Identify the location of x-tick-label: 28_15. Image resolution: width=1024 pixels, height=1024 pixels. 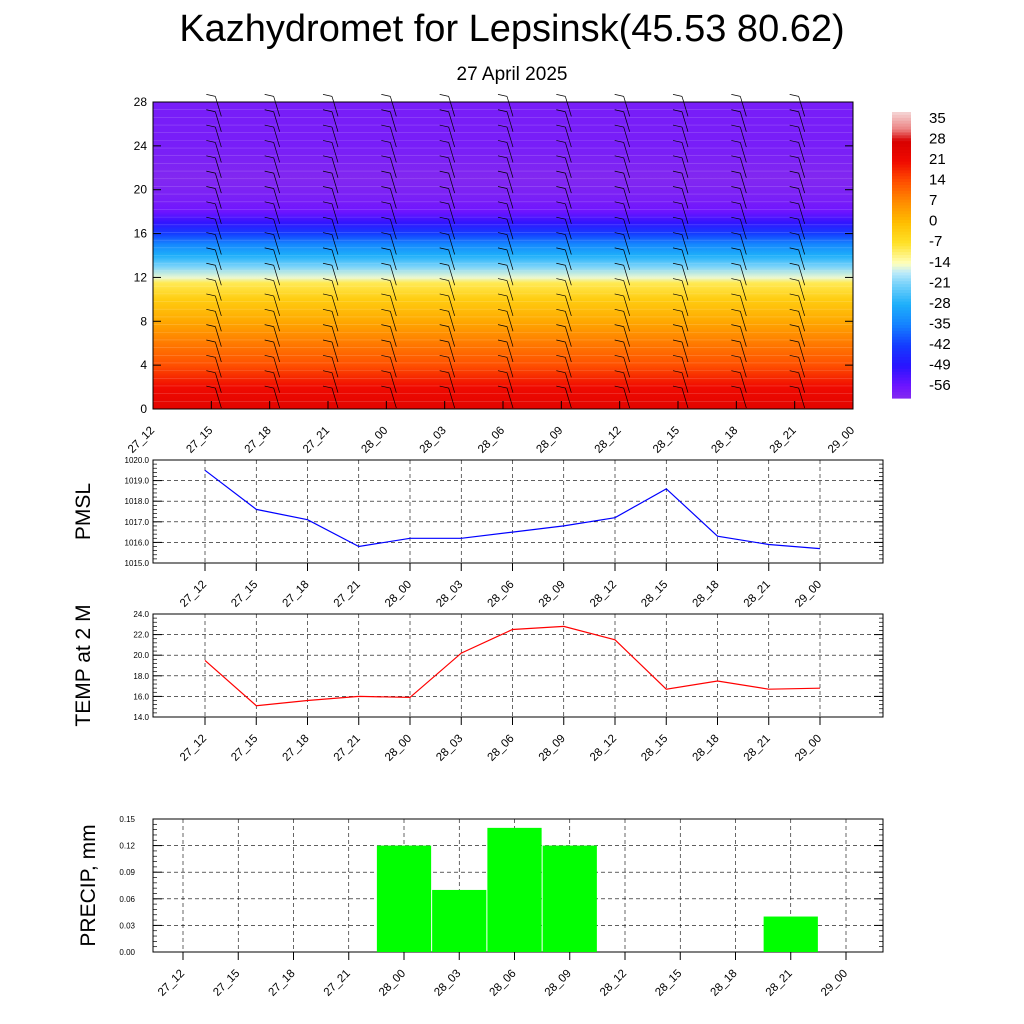
(654, 748).